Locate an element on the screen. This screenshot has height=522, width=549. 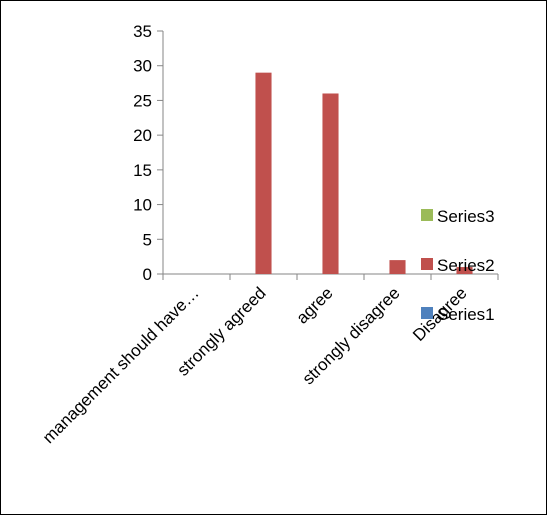
y-tick-label: 20 is located at coordinates (142, 135).